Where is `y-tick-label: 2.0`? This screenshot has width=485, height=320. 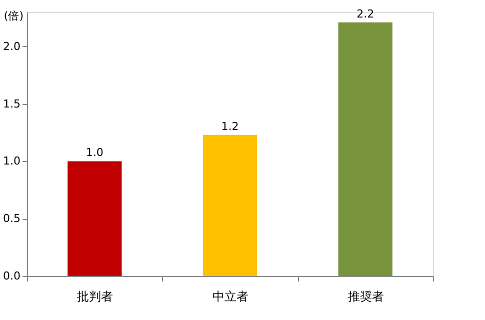 y-tick-label: 2.0 is located at coordinates (11, 46).